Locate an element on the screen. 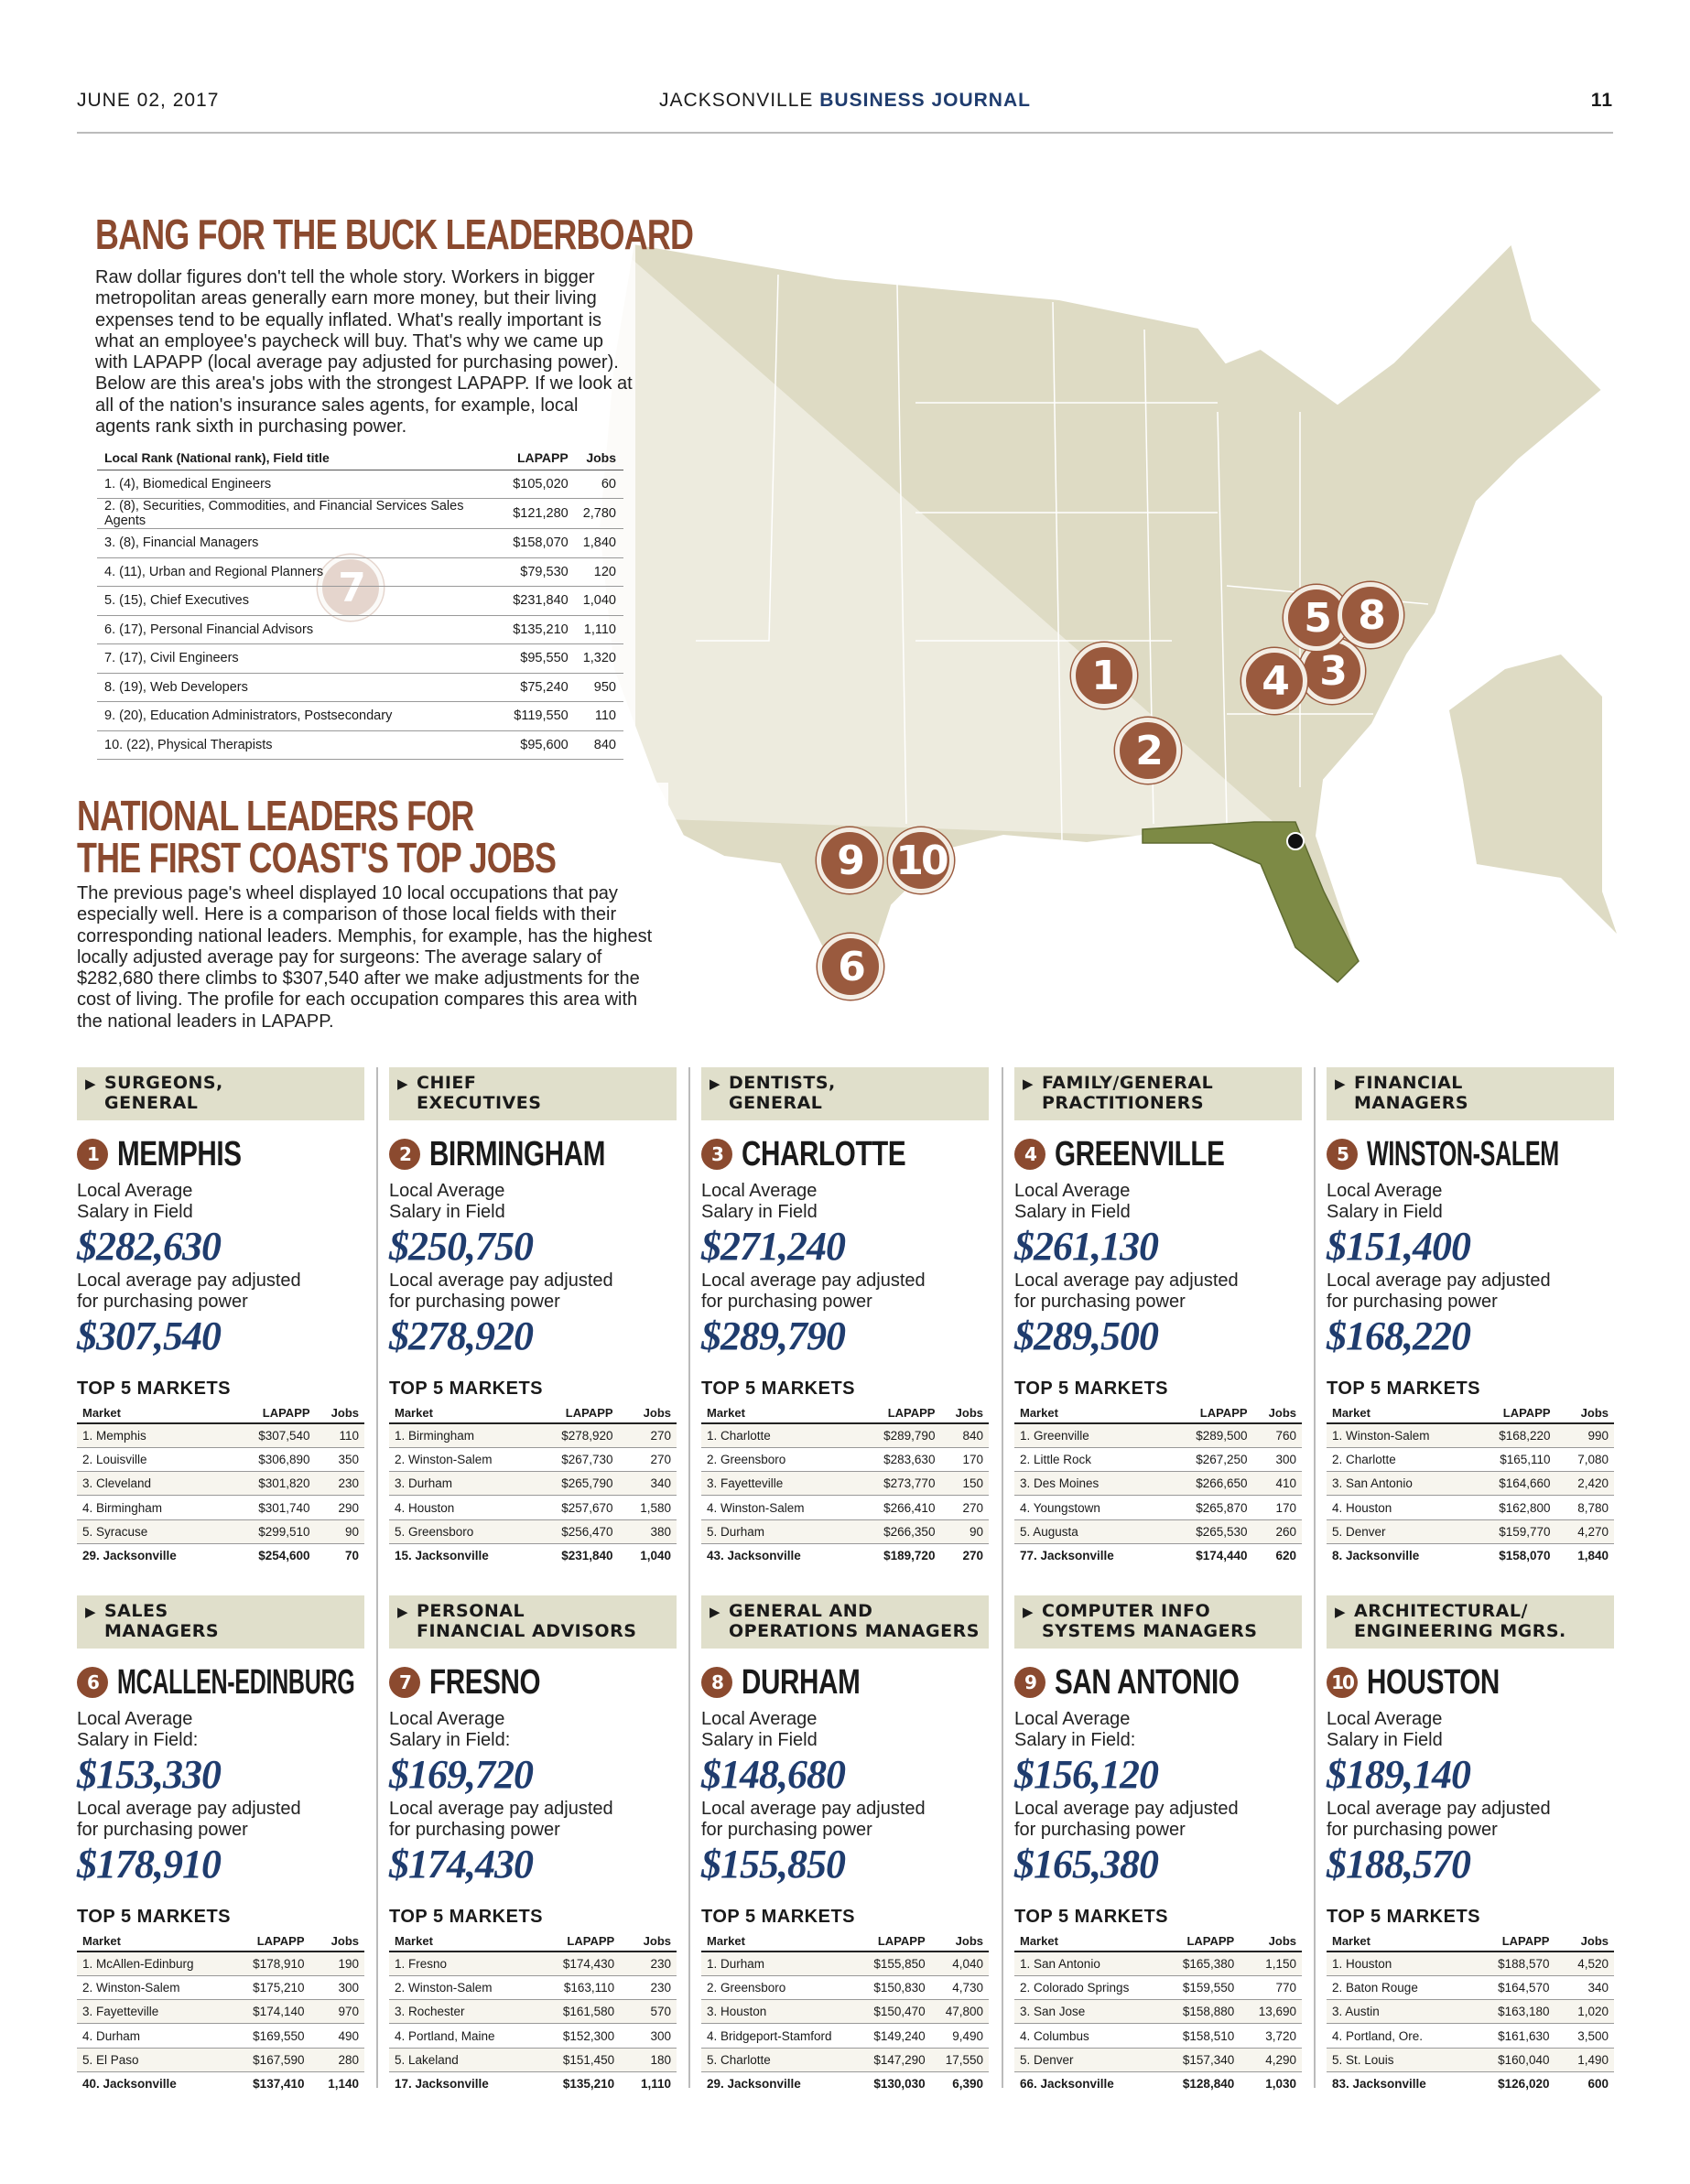 The image size is (1690, 2184). jobs-value: 47,800 is located at coordinates (959, 2012).